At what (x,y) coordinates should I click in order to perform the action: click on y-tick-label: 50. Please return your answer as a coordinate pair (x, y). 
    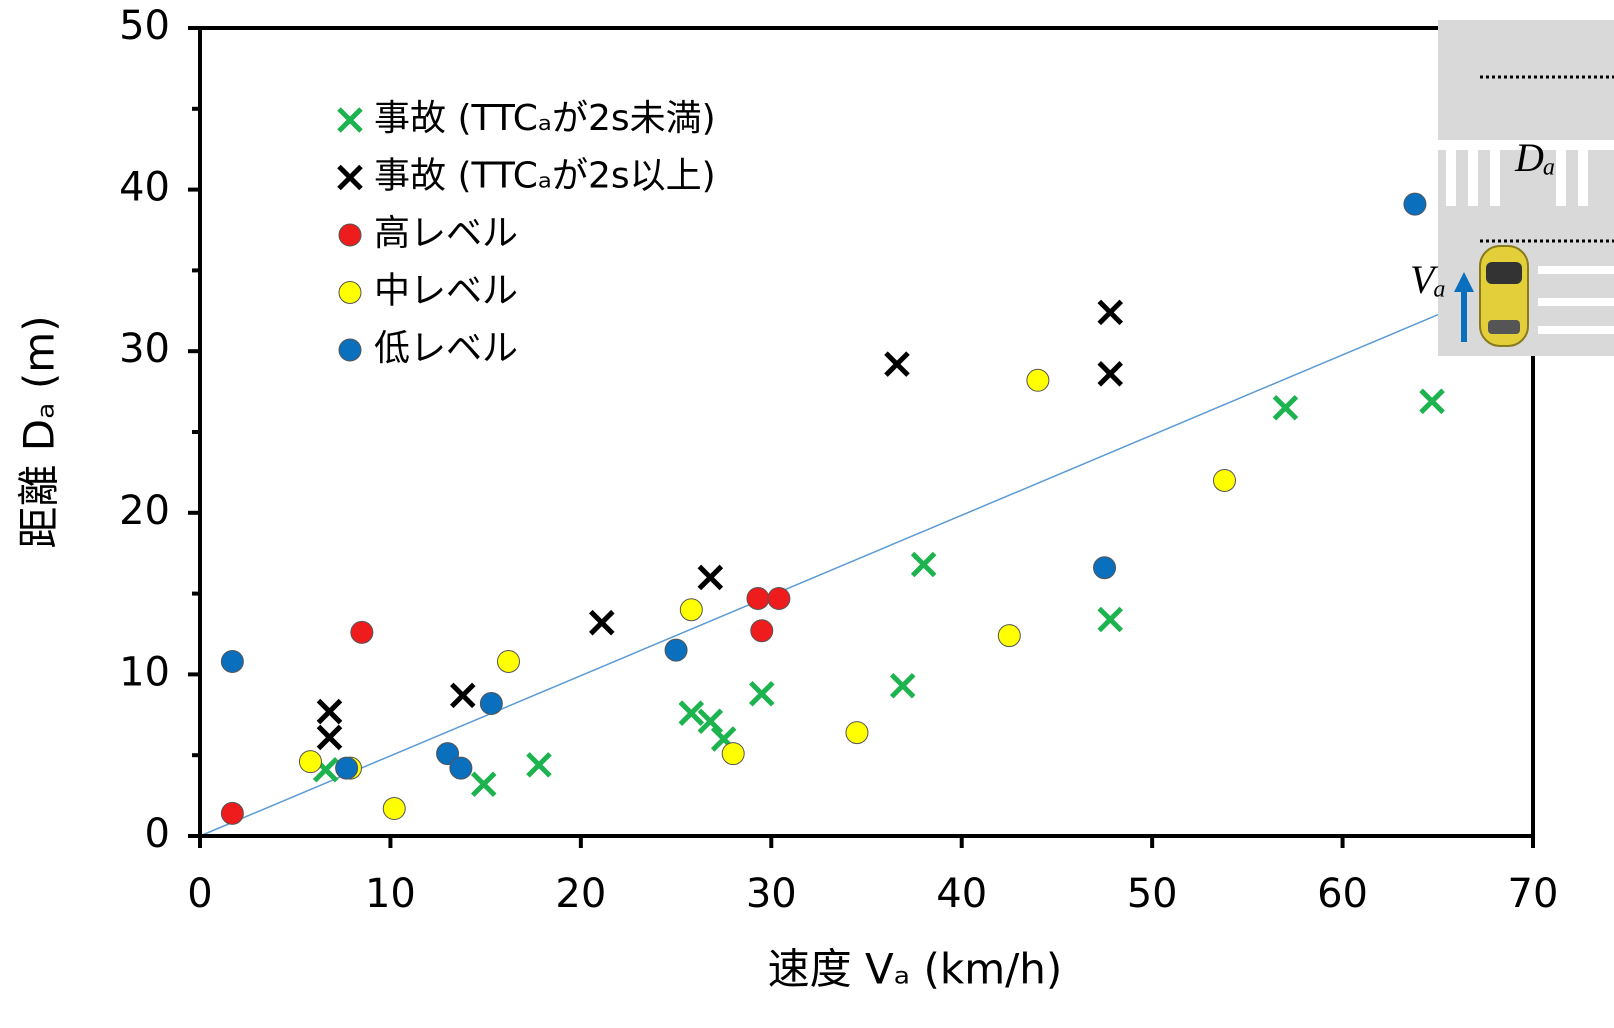
    Looking at the image, I should click on (144, 26).